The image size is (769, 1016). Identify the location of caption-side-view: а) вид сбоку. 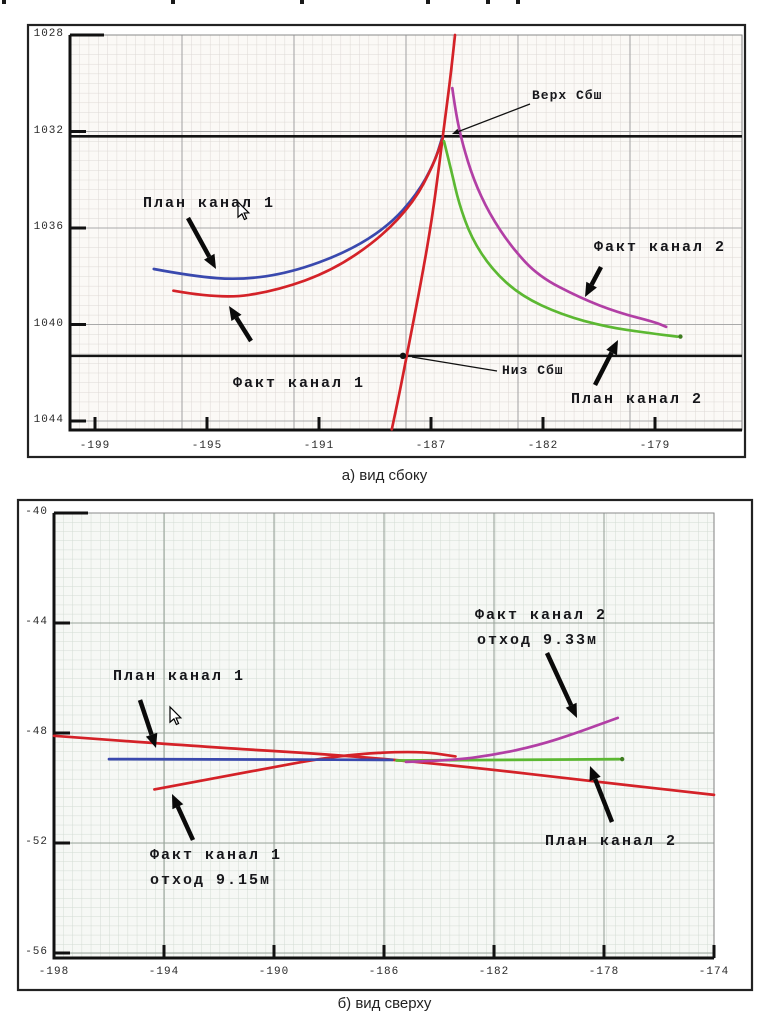
(384, 475).